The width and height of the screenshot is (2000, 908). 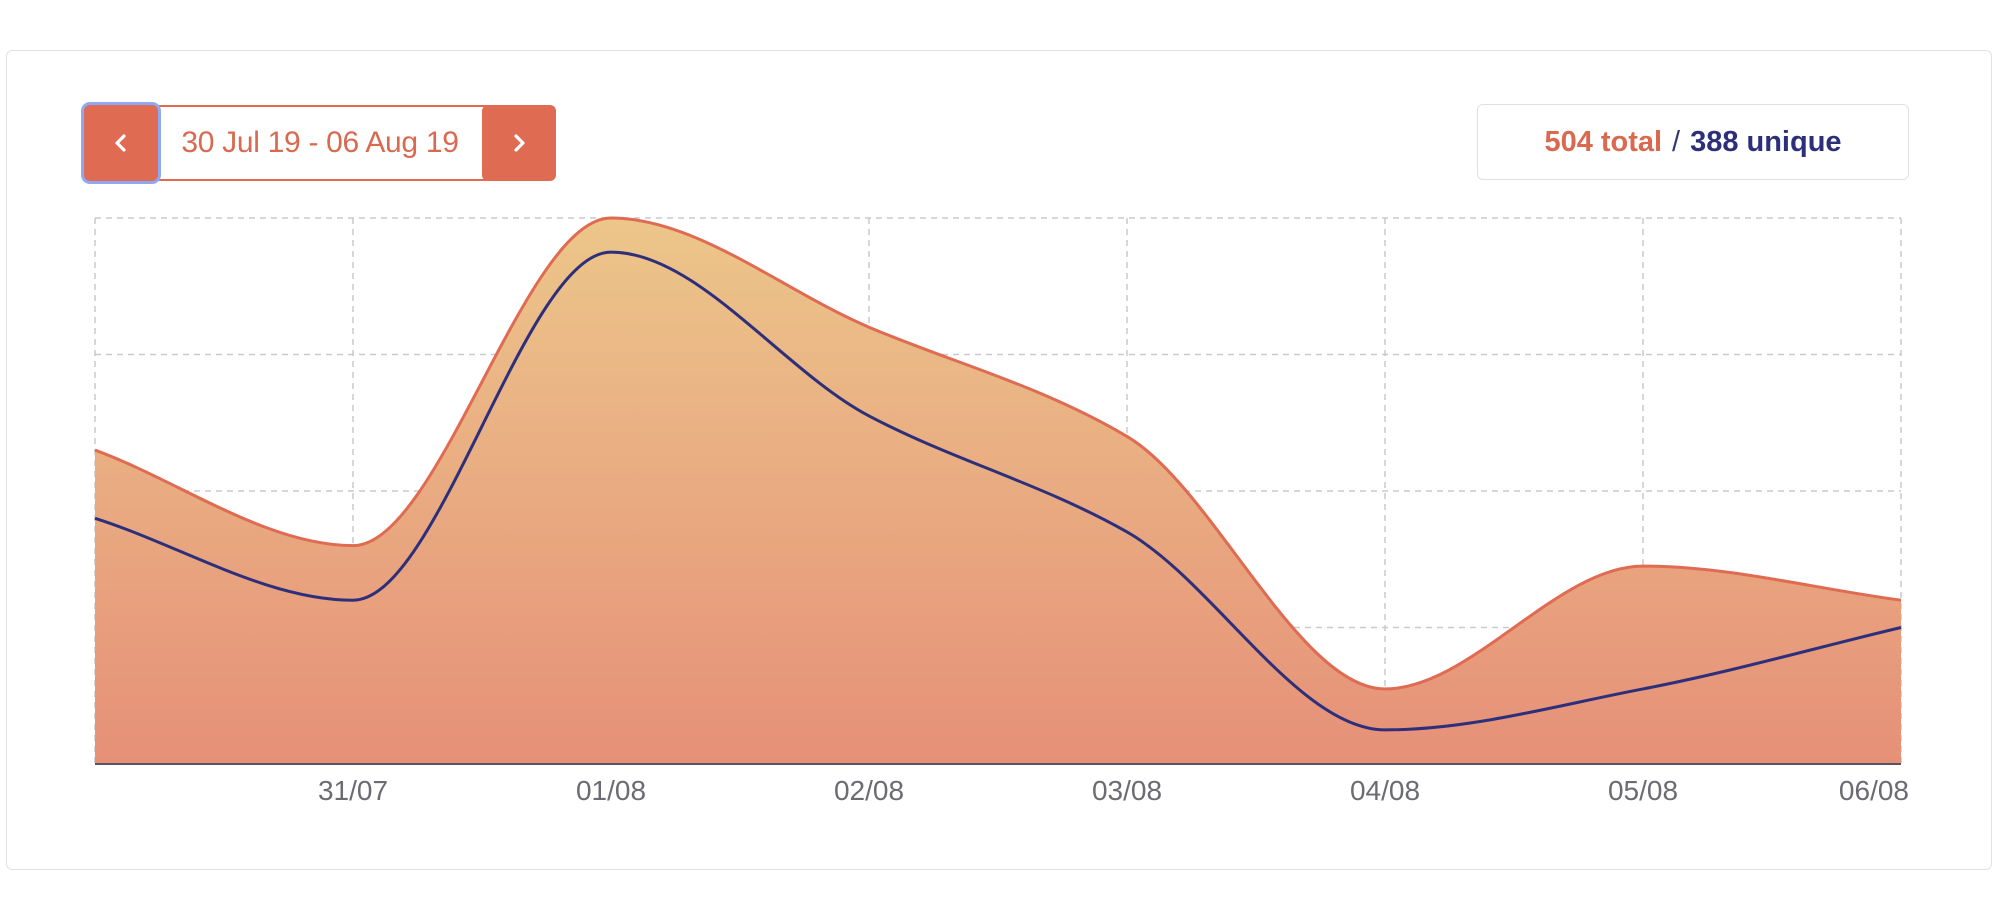 I want to click on x-tick-label: 01/08, so click(x=611, y=790).